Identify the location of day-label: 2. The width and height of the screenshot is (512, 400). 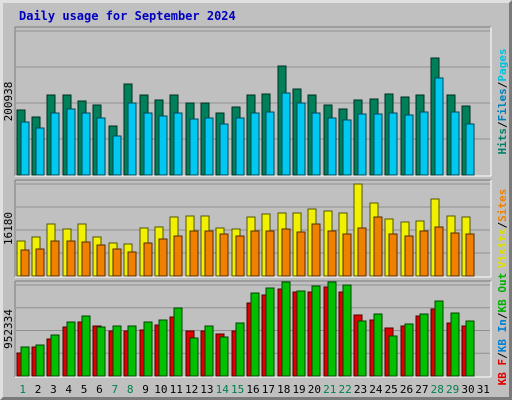
(38, 389).